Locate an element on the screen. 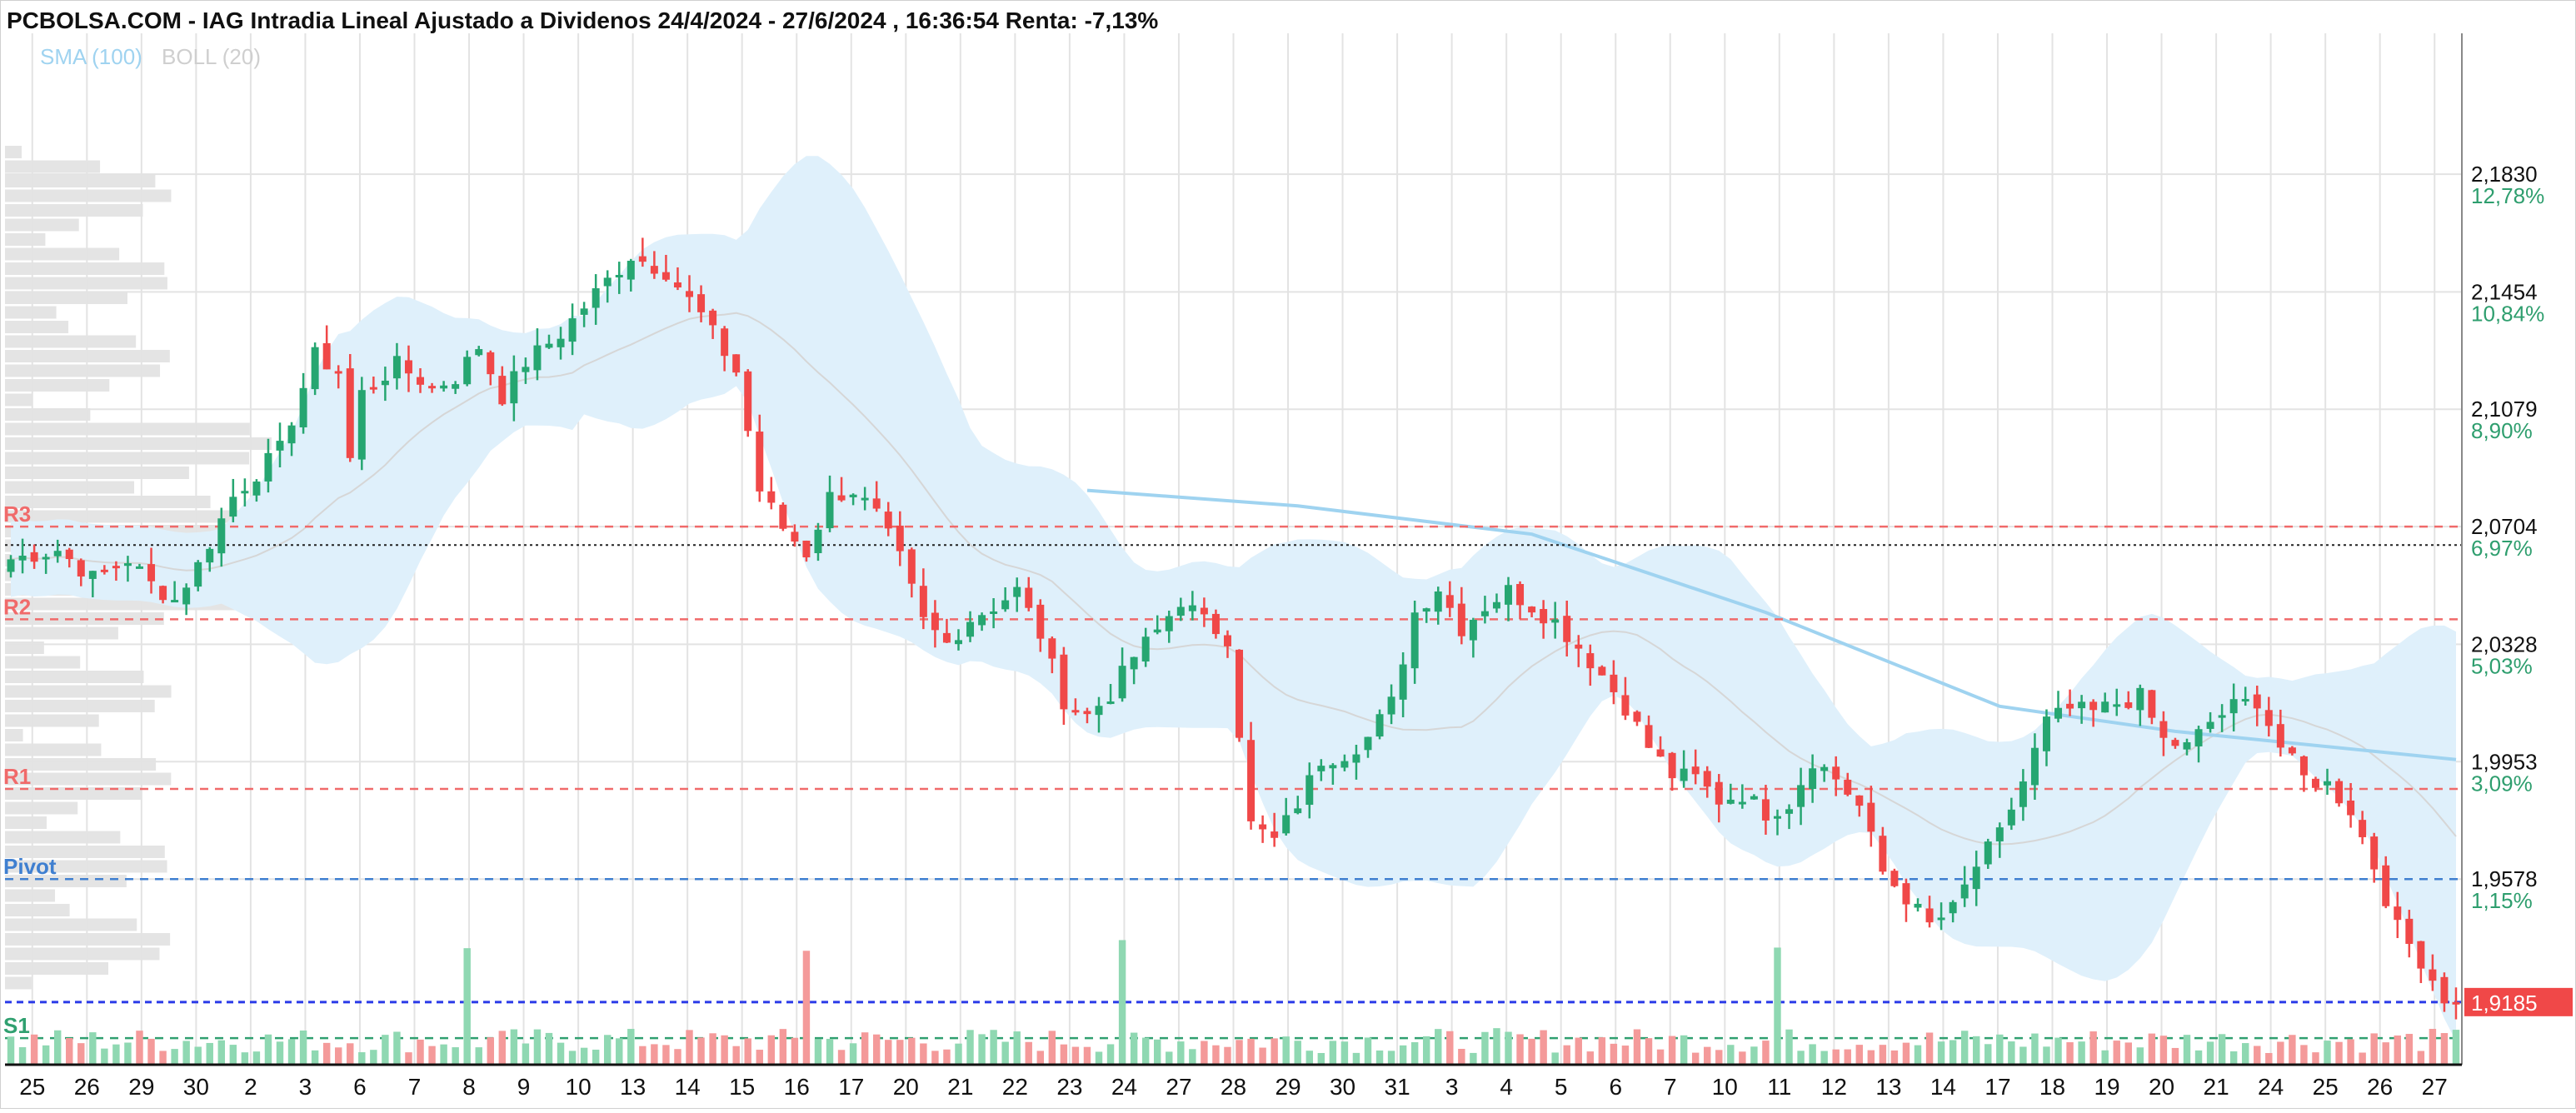 This screenshot has width=2576, height=1113. y-tick-percent: 1,15% is located at coordinates (2502, 901).